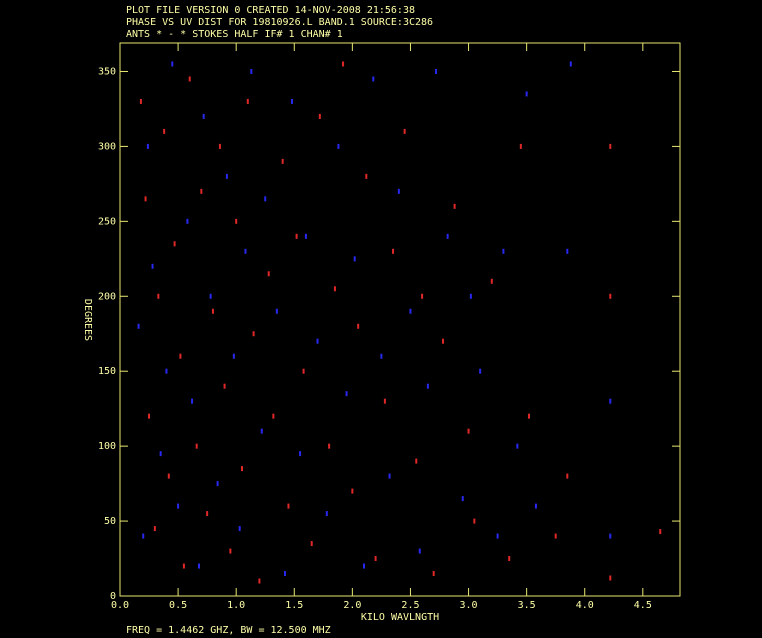 The height and width of the screenshot is (638, 762). I want to click on x-axis-label: KILO WAVLNGTH, so click(400, 617).